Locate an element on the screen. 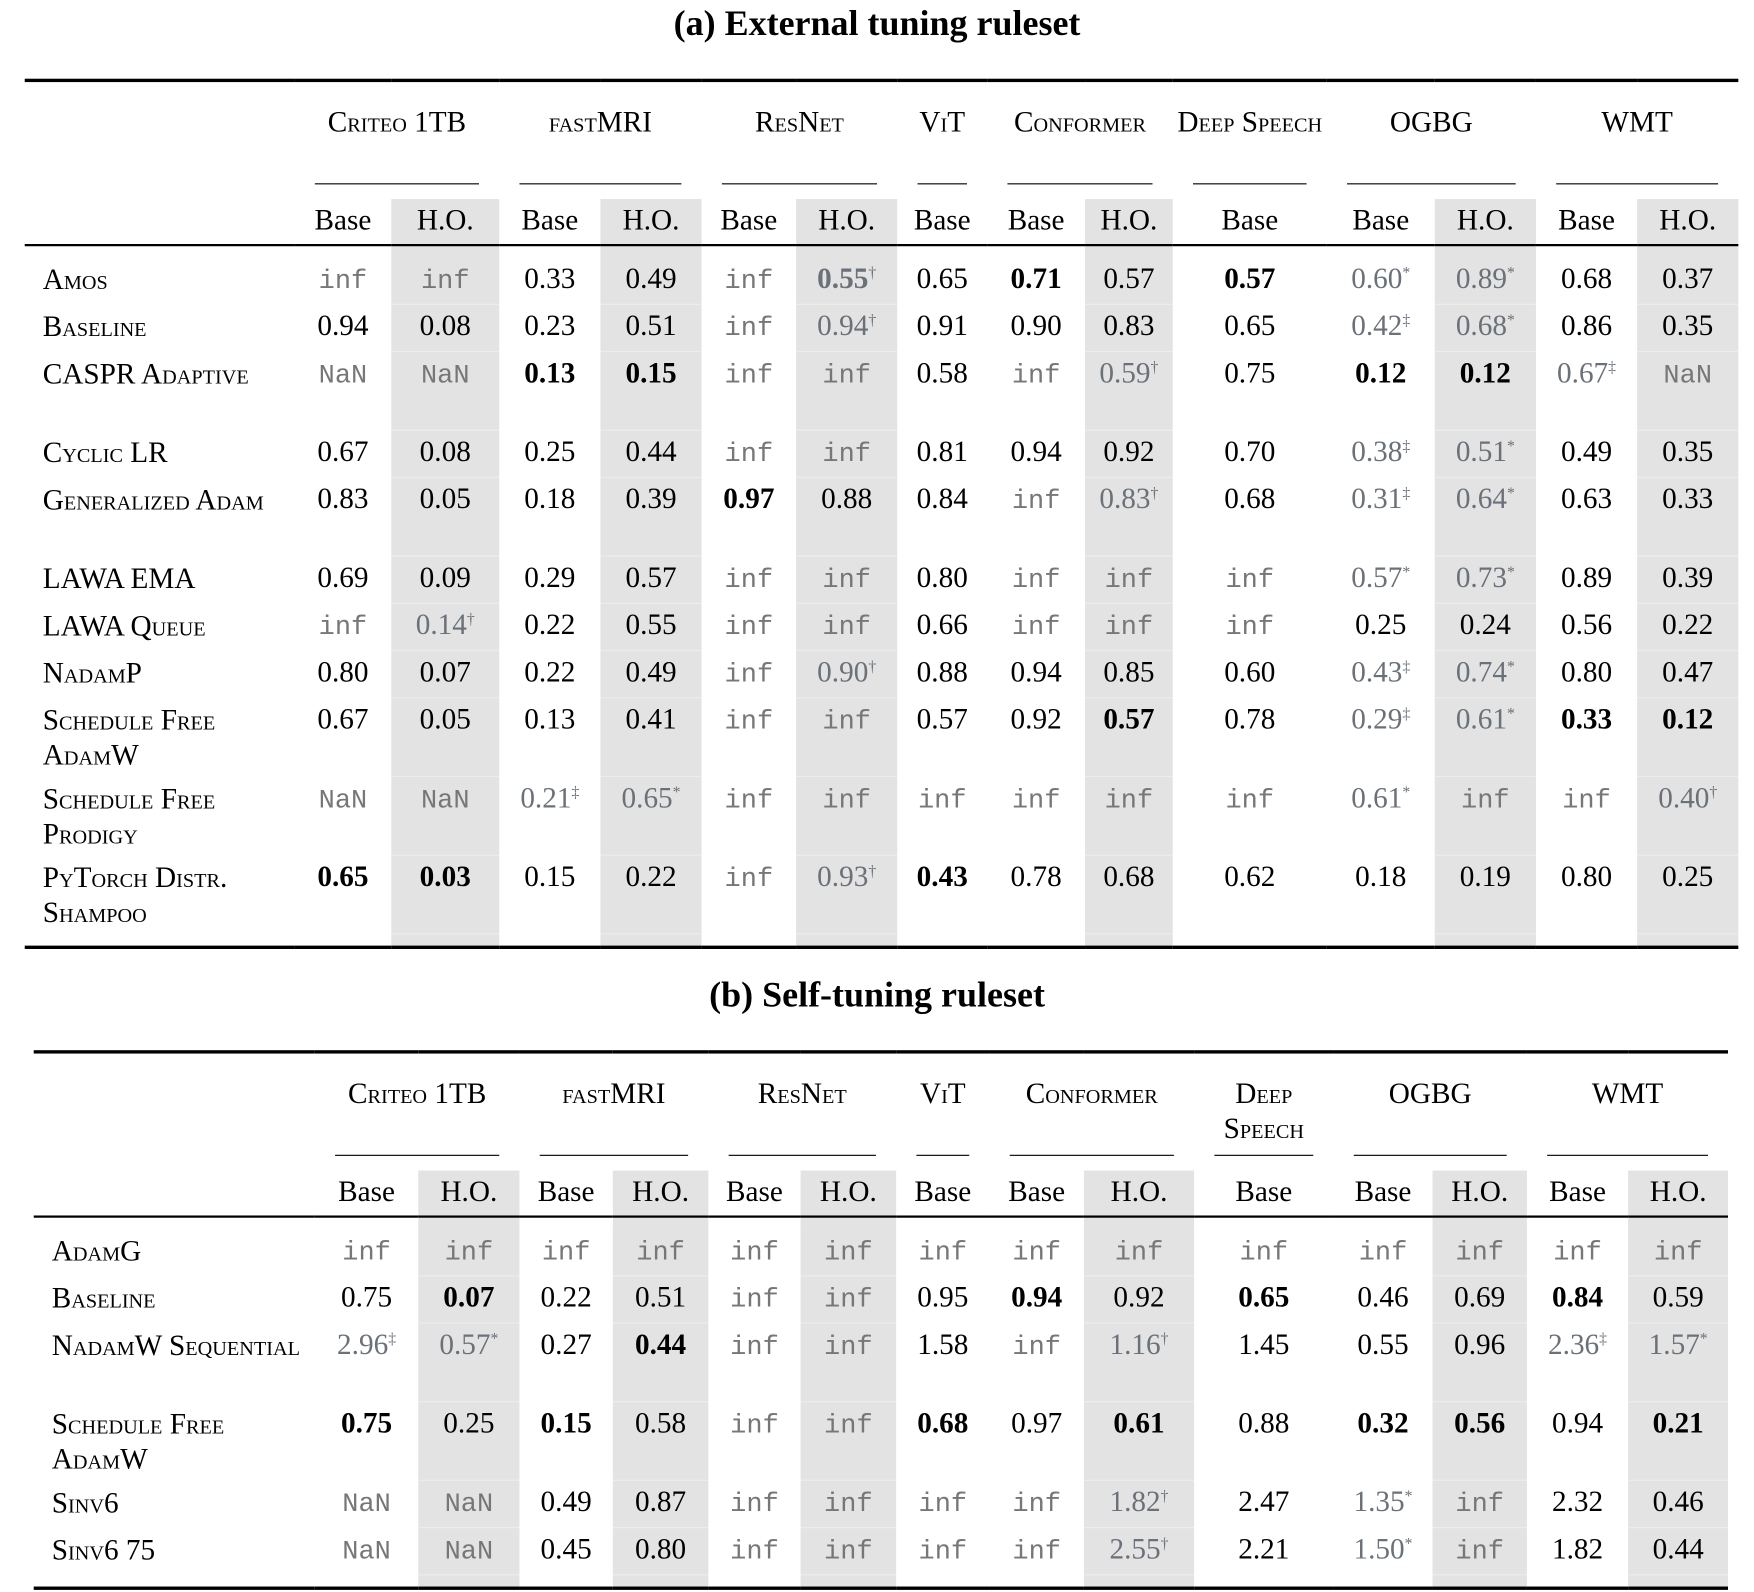  value-cell: 0.29 is located at coordinates (550, 580).